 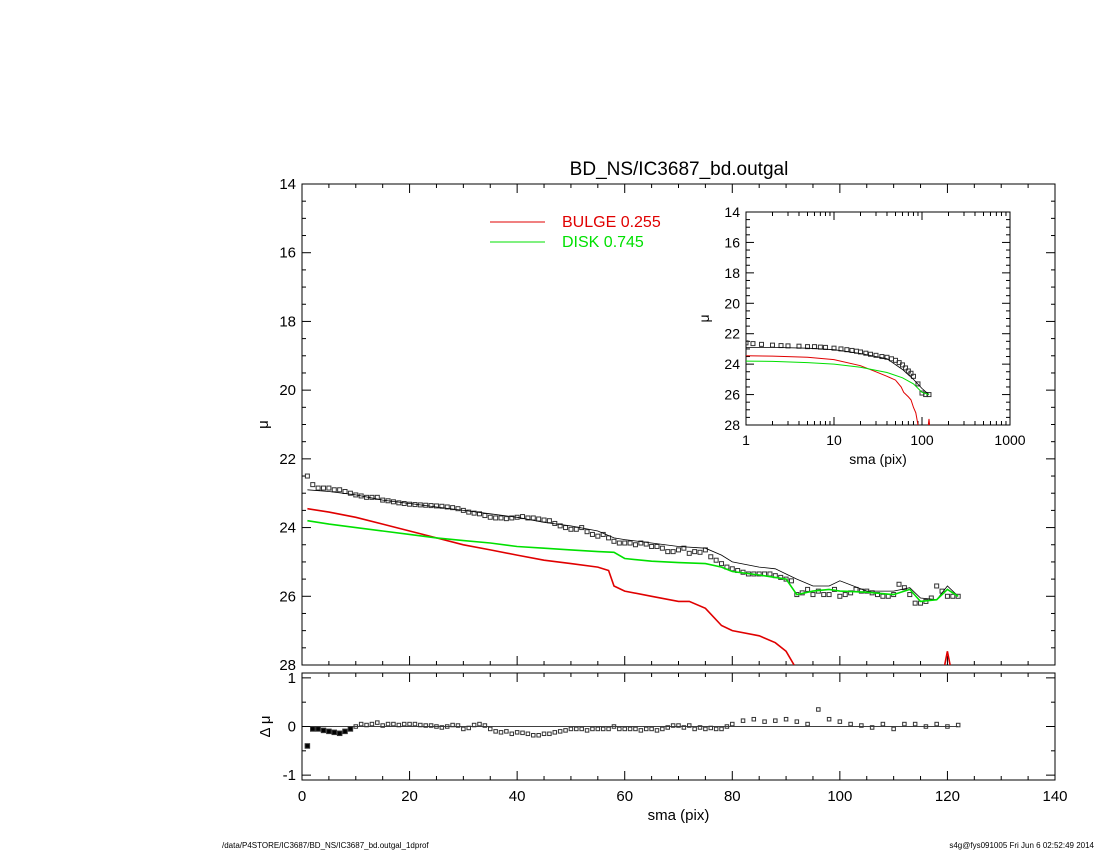 I want to click on main-y-tick-label: 26, so click(x=287, y=596).